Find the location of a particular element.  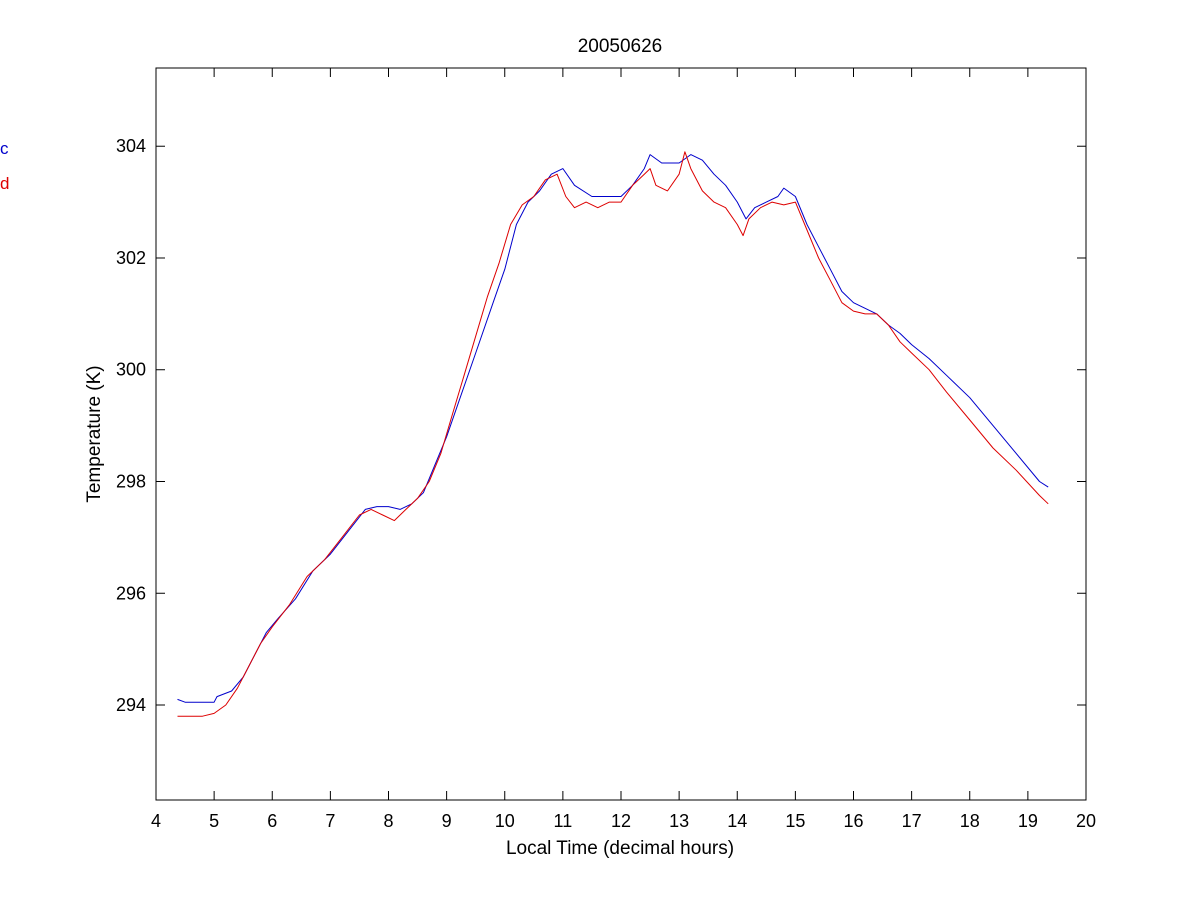

y-tick-label: 302 is located at coordinates (131, 258).